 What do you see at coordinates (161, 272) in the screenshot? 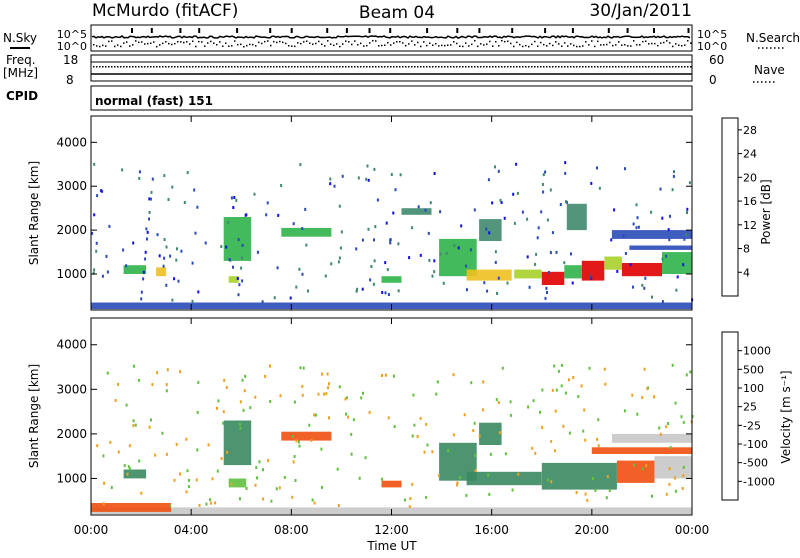
I see `power-region` at bounding box center [161, 272].